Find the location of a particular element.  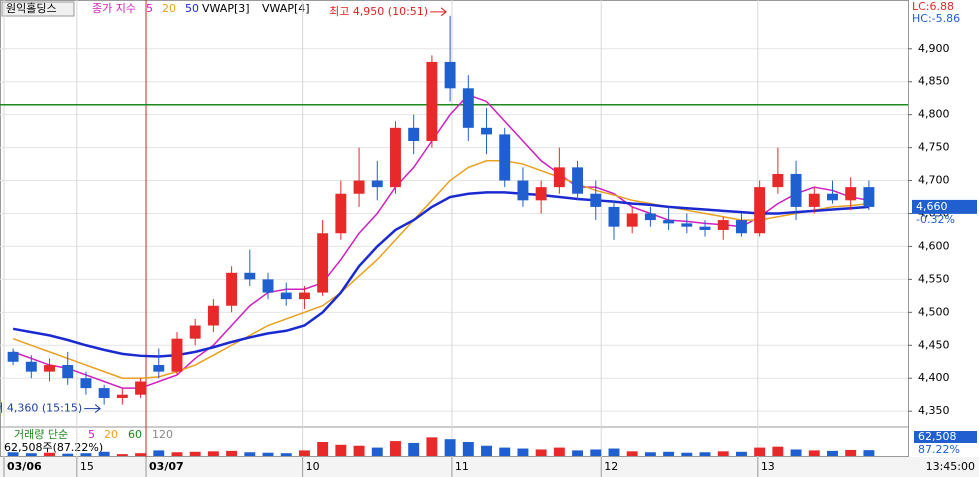

volume-last: 62,508 is located at coordinates (937, 436).